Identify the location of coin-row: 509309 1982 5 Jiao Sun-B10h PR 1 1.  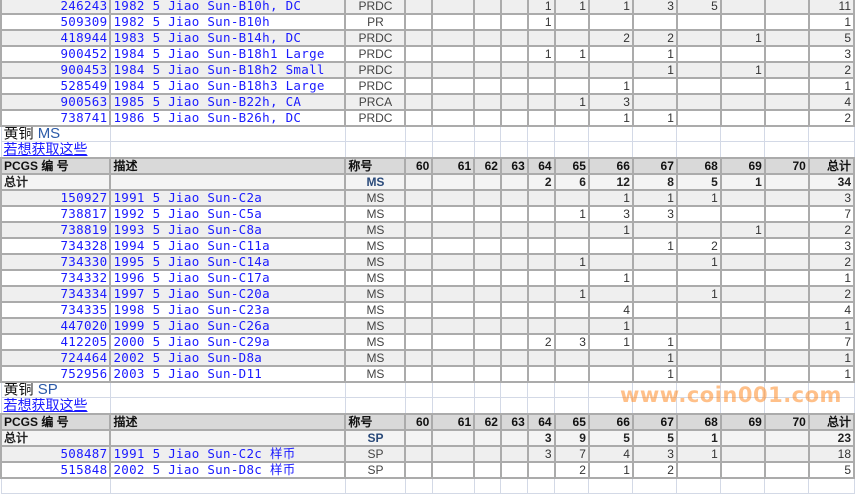
(428, 22).